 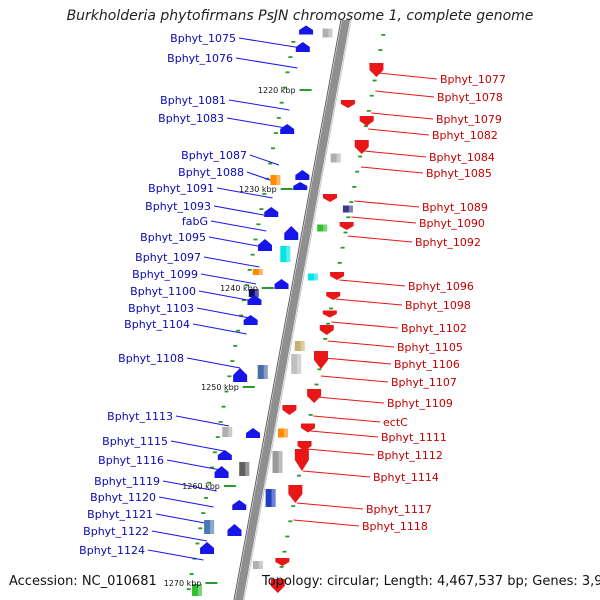 I want to click on gene-label-right: Bphyt_1098, so click(x=438, y=305).